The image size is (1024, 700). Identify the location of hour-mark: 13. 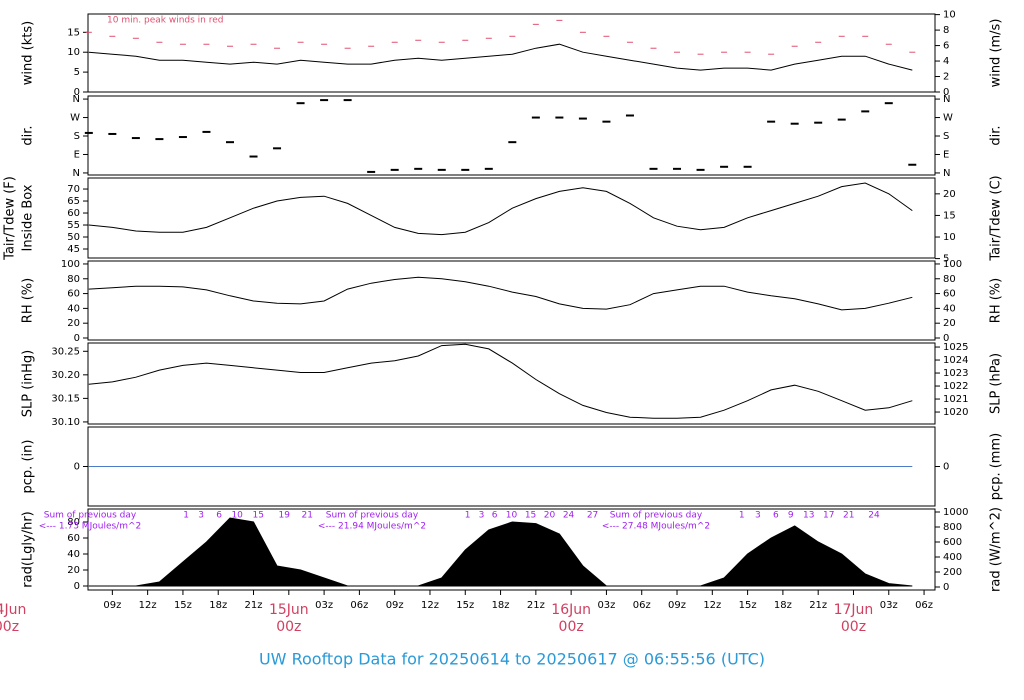
(808, 516).